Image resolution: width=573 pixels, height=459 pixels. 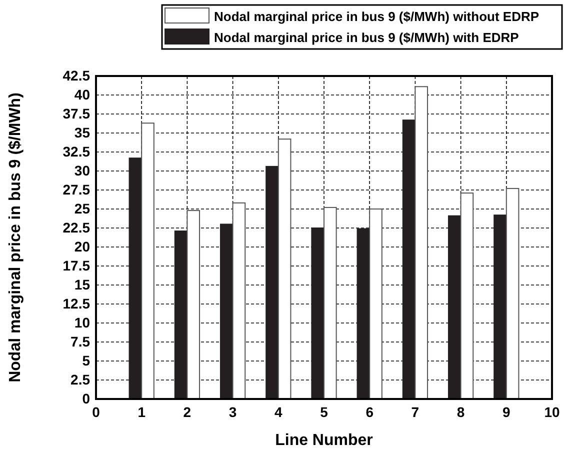 I want to click on y-tick-label: 12.5, so click(x=76, y=303).